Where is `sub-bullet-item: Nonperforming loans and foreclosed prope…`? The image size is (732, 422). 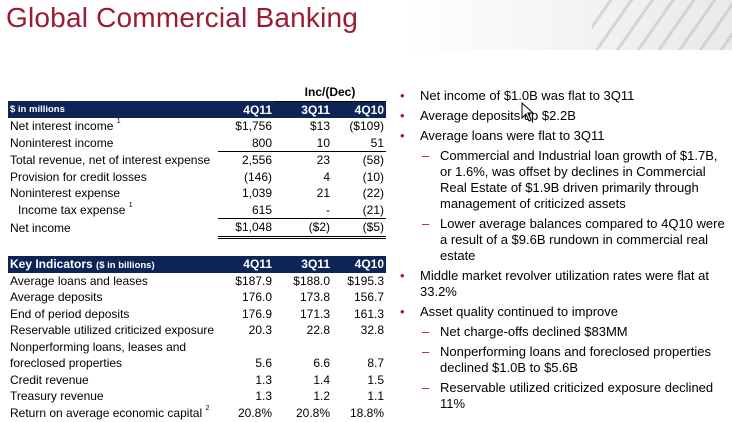 sub-bullet-item: Nonperforming loans and foreclosed prope… is located at coordinates (563, 360).